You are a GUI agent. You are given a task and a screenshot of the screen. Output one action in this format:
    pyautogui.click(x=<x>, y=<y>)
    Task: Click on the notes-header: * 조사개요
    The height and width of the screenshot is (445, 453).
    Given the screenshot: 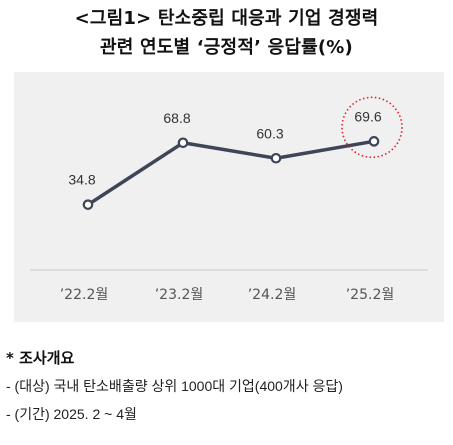 What is the action you would take?
    pyautogui.click(x=174, y=357)
    